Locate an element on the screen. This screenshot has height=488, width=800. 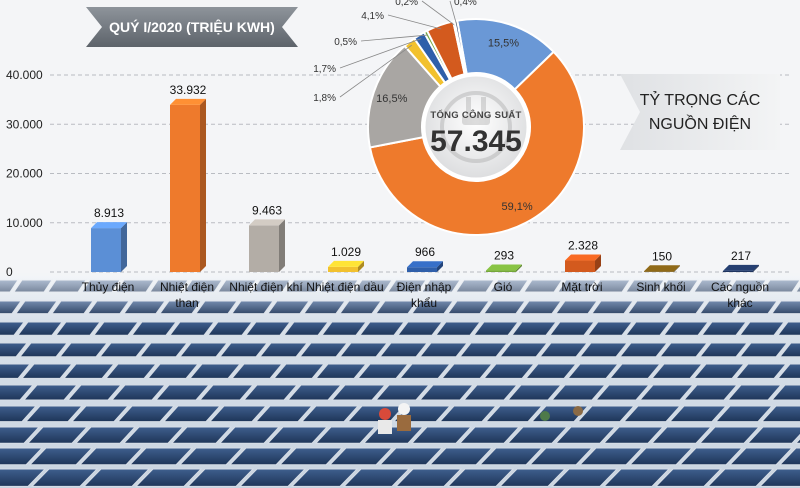
share-title-line1: TỶ TRỌNG CÁC is located at coordinates (700, 99).